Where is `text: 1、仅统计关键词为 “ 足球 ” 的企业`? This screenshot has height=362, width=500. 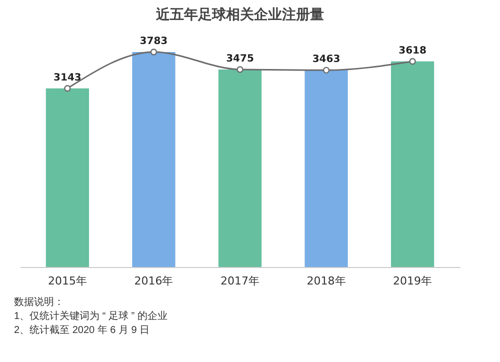 text: 1、仅统计关键词为 “ 足球 ” 的企业 is located at coordinates (91, 317).